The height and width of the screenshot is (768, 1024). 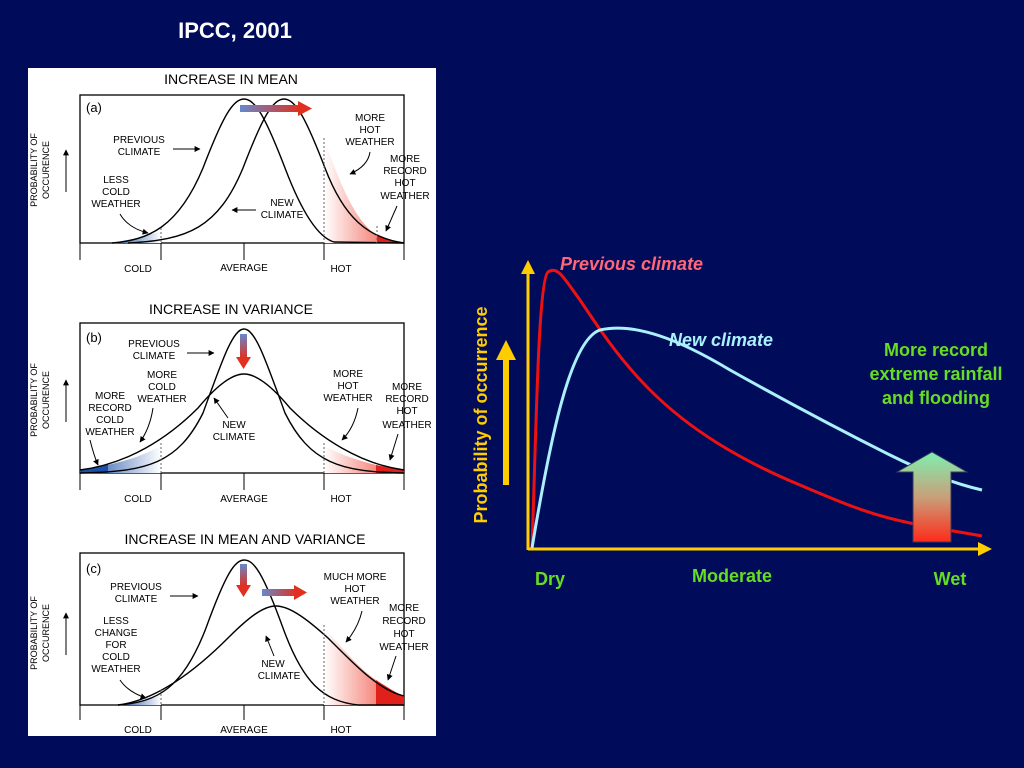 What do you see at coordinates (732, 576) in the screenshot?
I see `rain-x-moderate: Moderate` at bounding box center [732, 576].